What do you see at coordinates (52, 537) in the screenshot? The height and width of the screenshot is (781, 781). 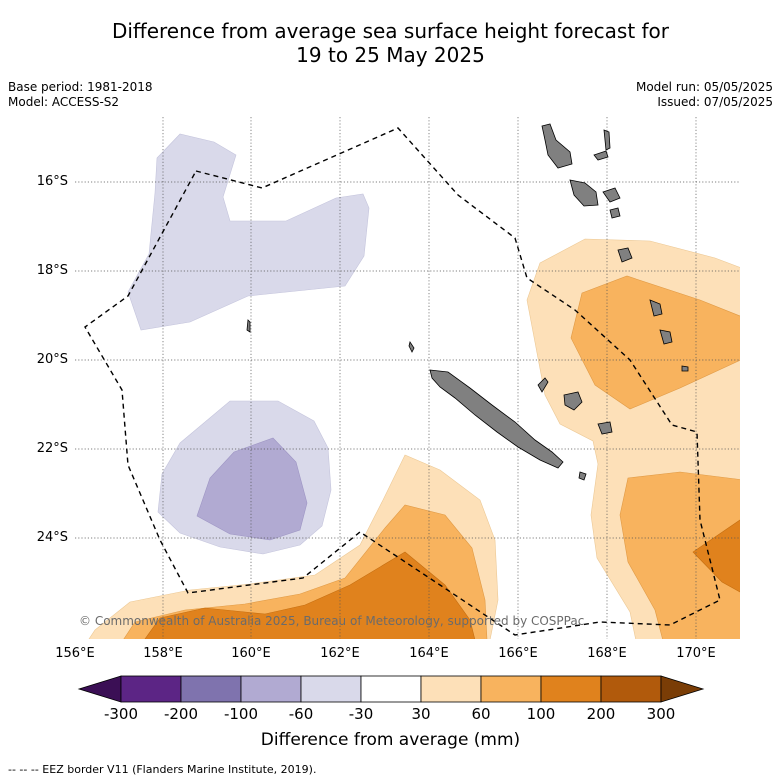 I see `lat-label-24s: 24°S` at bounding box center [52, 537].